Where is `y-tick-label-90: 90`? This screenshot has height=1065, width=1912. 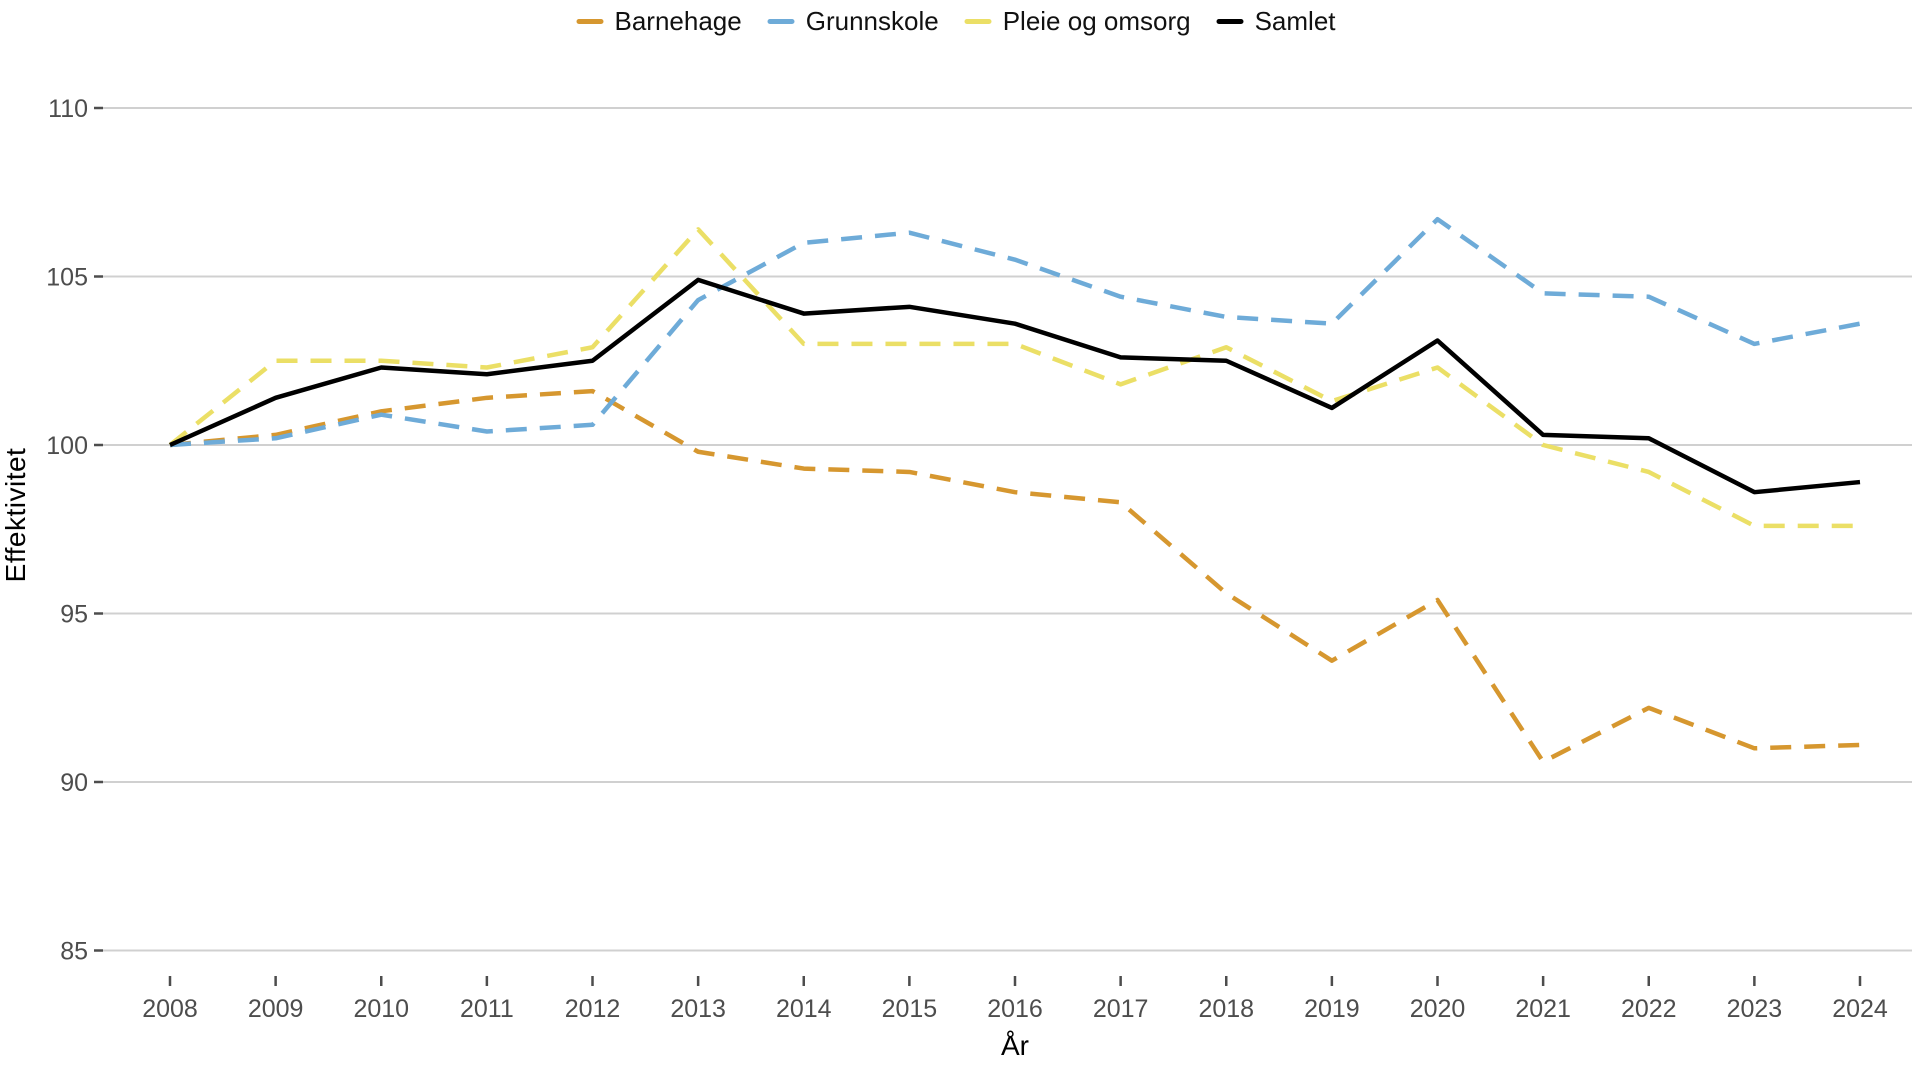 y-tick-label-90: 90 is located at coordinates (74, 783).